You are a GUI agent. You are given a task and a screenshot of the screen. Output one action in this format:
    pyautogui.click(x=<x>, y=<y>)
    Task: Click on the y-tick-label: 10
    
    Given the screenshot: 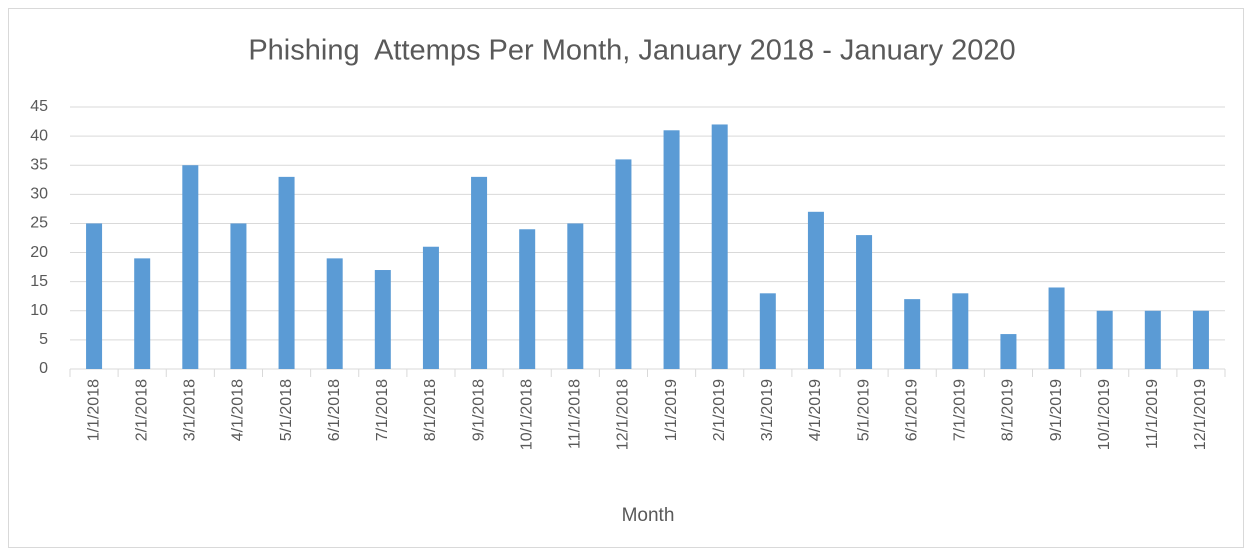 What is the action you would take?
    pyautogui.click(x=39, y=310)
    